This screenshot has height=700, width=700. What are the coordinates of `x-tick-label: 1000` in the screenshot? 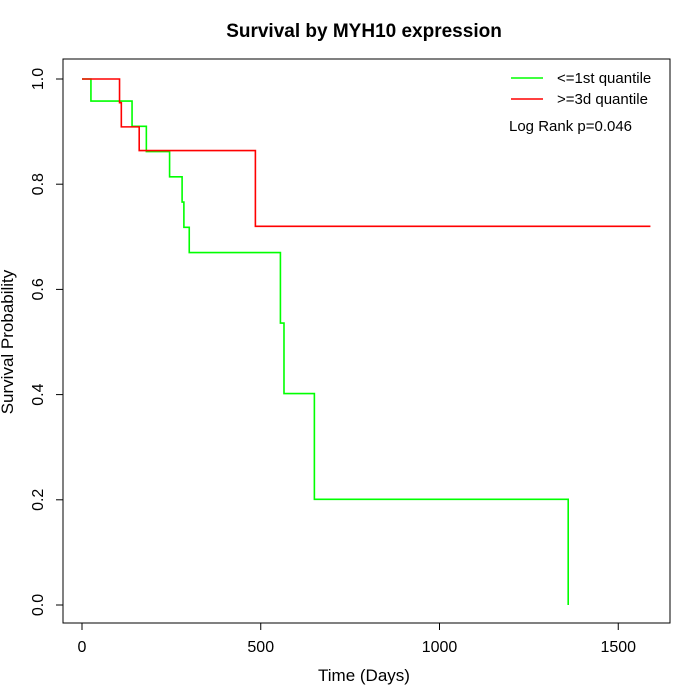 It's located at (440, 647).